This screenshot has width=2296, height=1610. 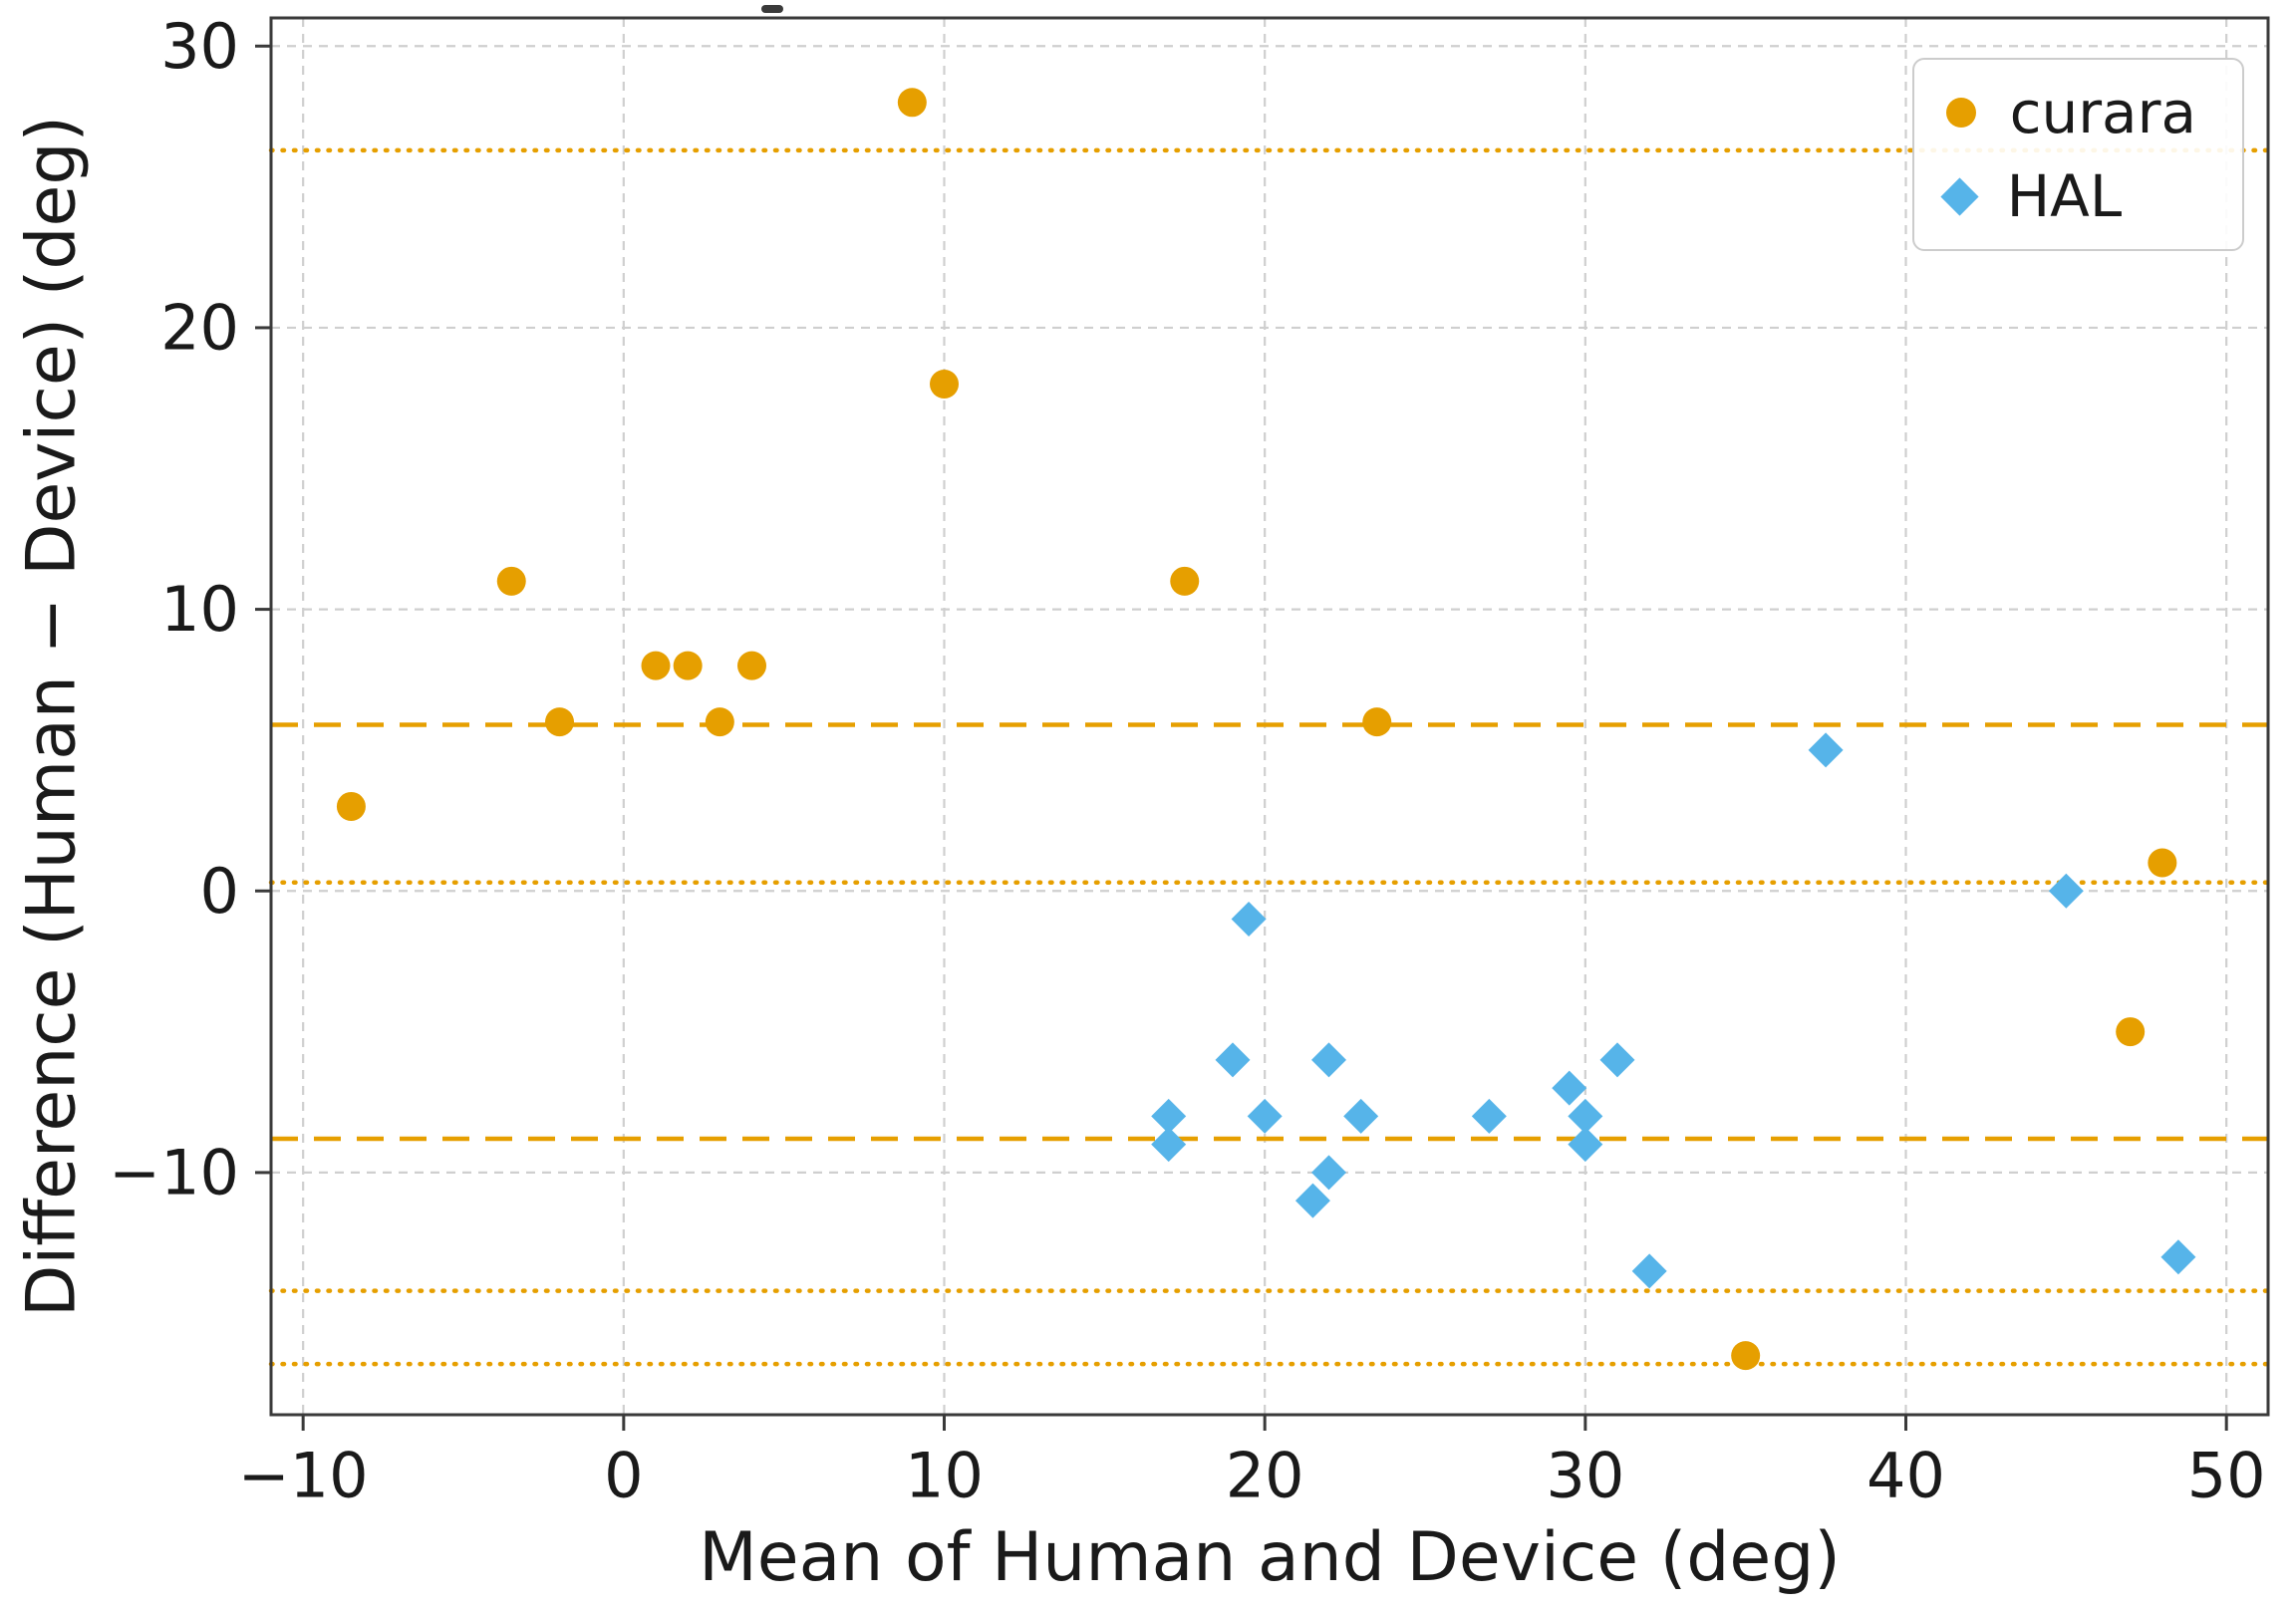 What do you see at coordinates (1270, 1557) in the screenshot?
I see `x-axis-label: Mean of Human and Device (deg)` at bounding box center [1270, 1557].